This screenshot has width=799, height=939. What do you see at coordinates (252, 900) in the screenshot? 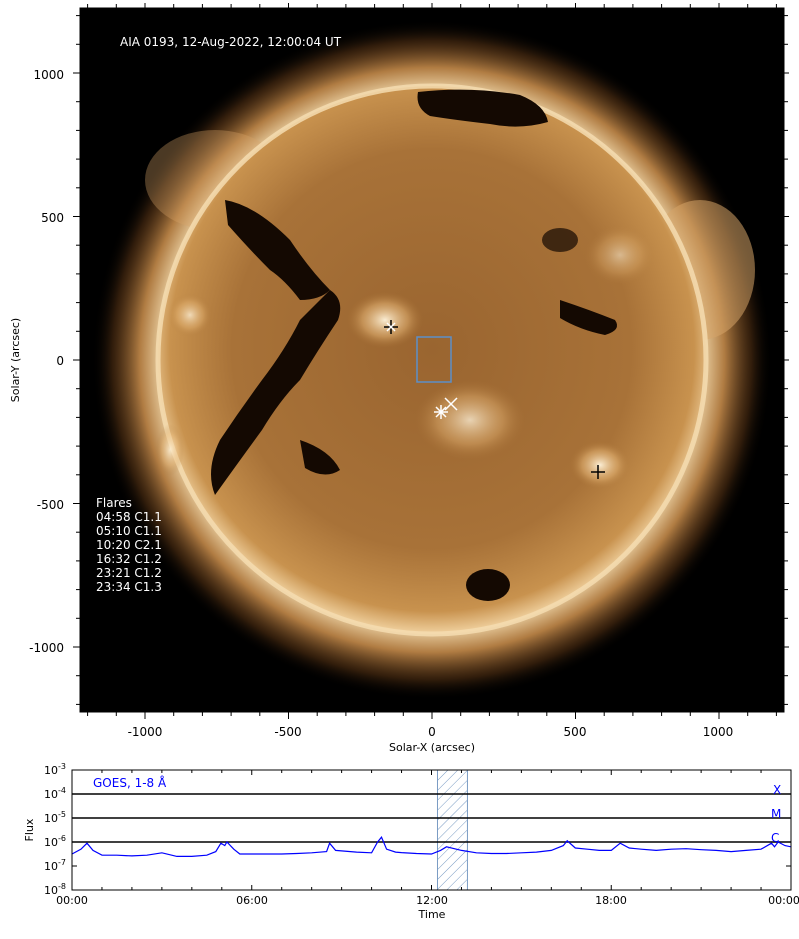
I see `time-tick-label: 06:00` at bounding box center [252, 900].